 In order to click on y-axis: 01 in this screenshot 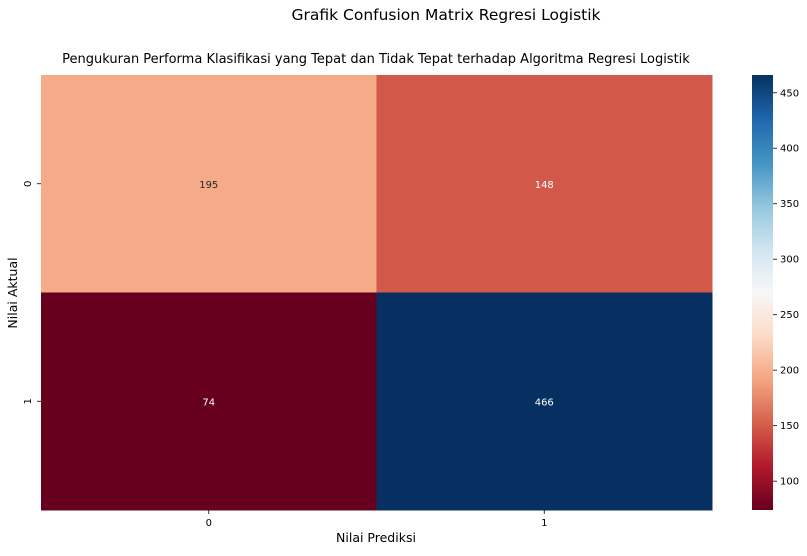, I will do `click(32, 292)`.